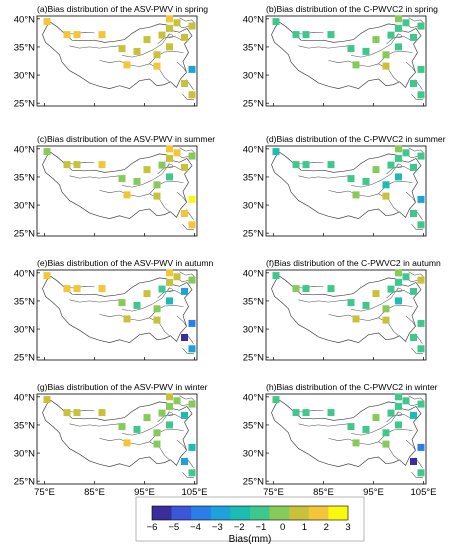 The width and height of the screenshot is (462, 550). I want to click on x-tick-label: 105°E, so click(195, 492).